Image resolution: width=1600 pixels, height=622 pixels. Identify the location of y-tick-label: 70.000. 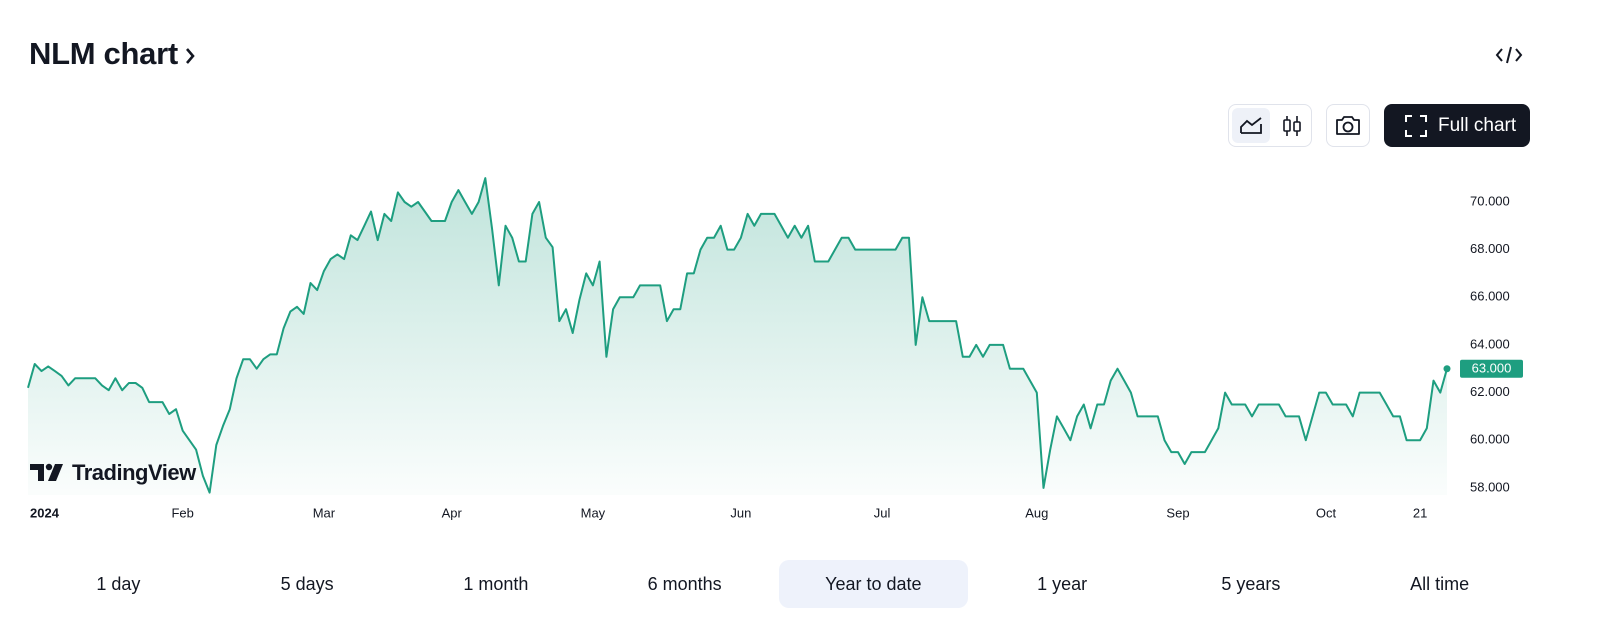
(1490, 200).